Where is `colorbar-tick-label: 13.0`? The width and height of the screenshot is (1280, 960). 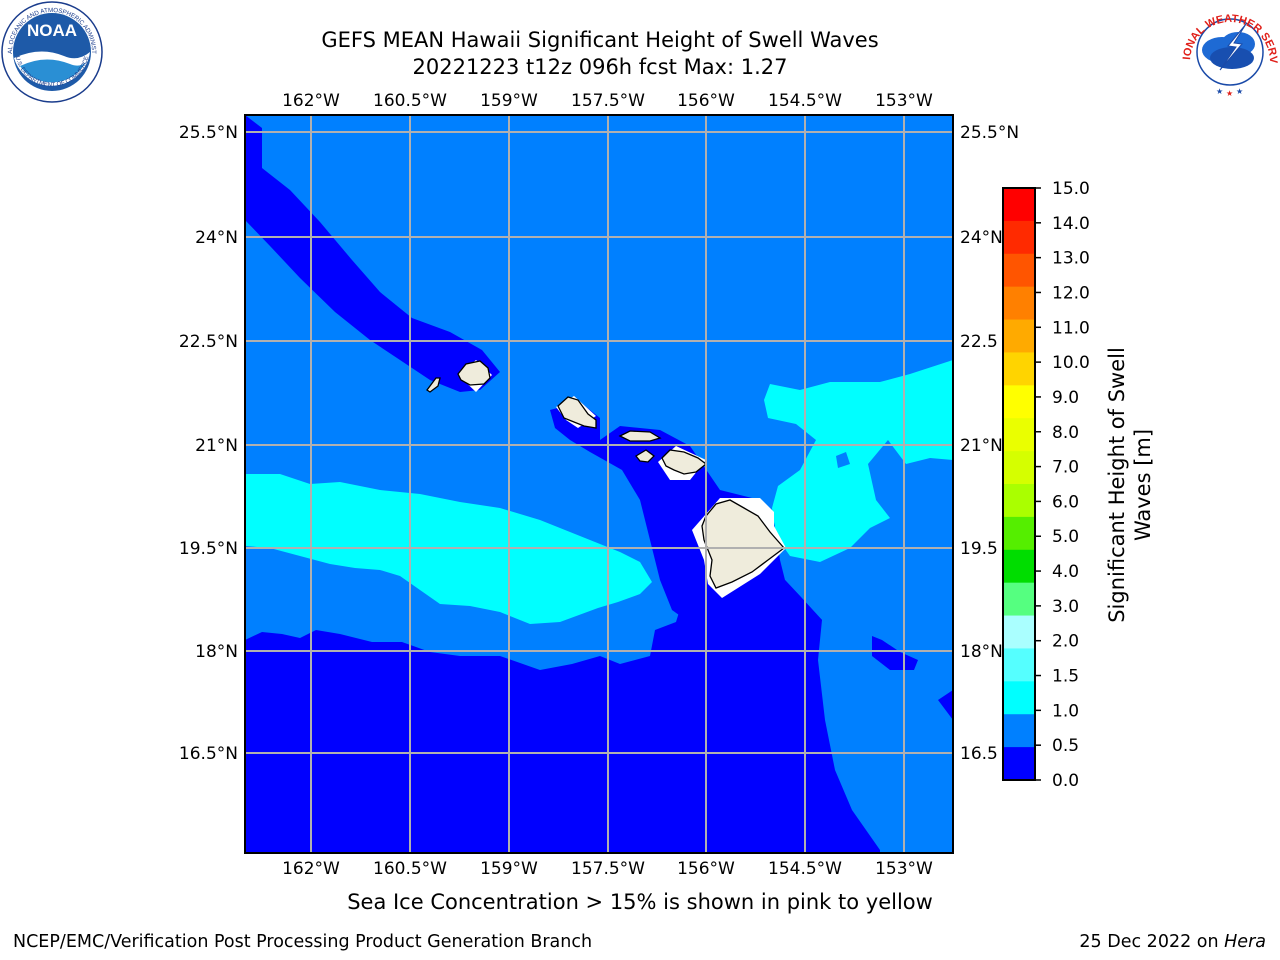
colorbar-tick-label: 13.0 is located at coordinates (1071, 259).